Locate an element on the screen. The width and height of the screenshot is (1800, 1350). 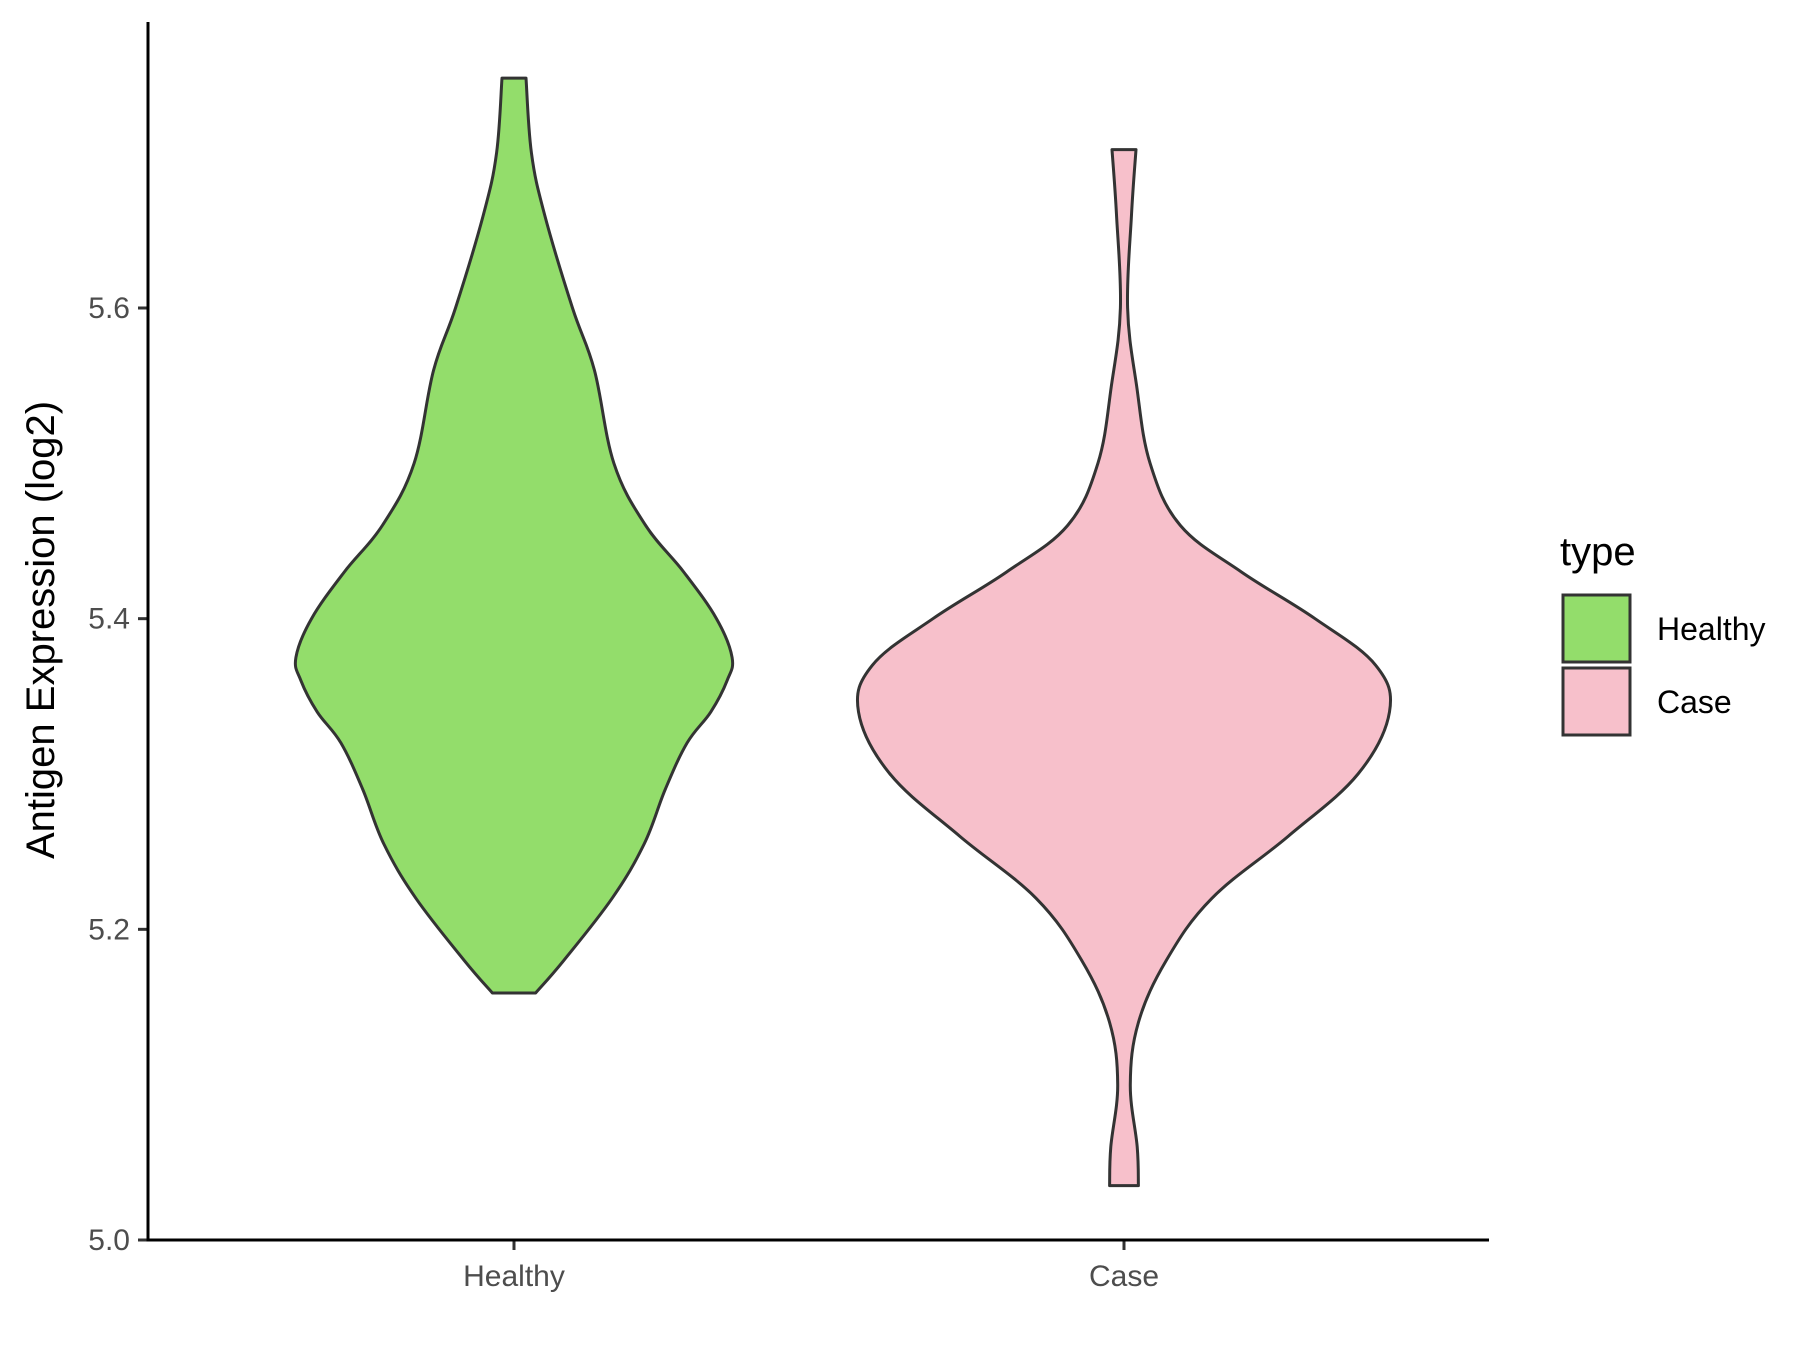
x-tick-label: Case is located at coordinates (1124, 1276).